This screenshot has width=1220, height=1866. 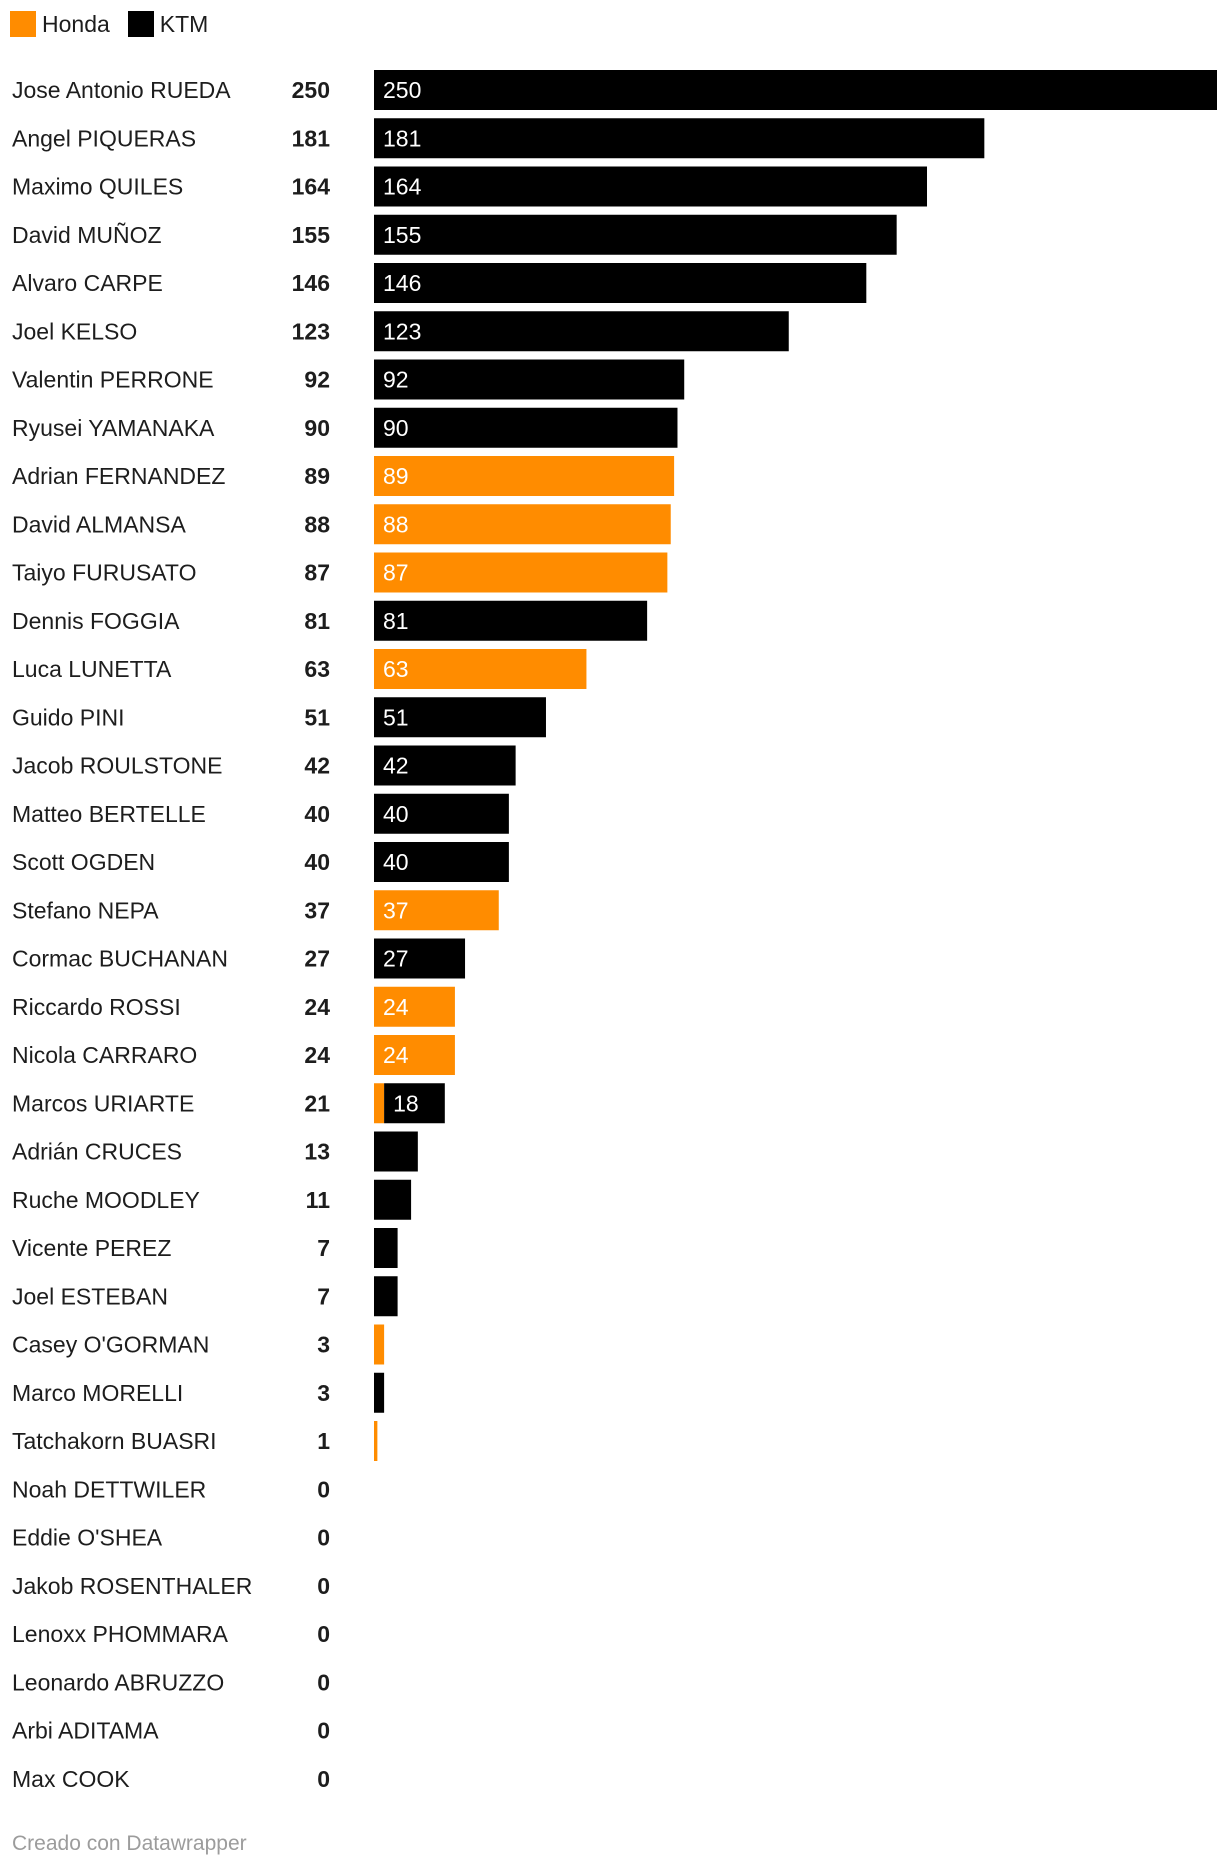 What do you see at coordinates (317, 428) in the screenshot?
I see `points-total-ryusei-yamanaka: 90` at bounding box center [317, 428].